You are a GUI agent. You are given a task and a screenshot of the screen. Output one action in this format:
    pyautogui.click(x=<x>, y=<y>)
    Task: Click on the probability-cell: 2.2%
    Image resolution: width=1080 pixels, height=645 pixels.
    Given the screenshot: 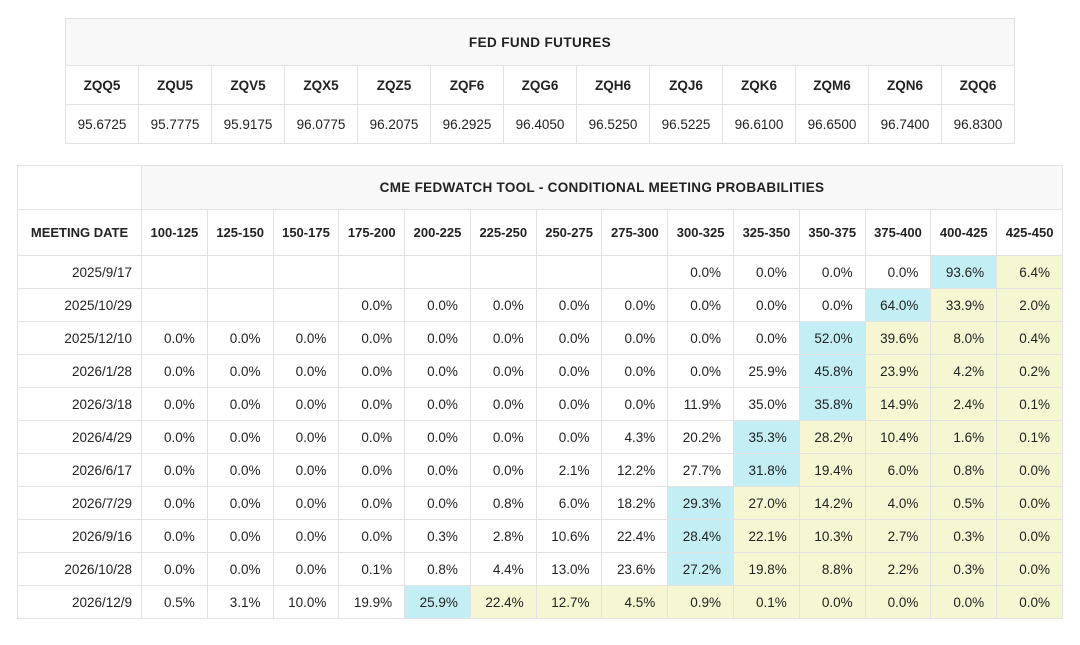 What is the action you would take?
    pyautogui.click(x=898, y=569)
    